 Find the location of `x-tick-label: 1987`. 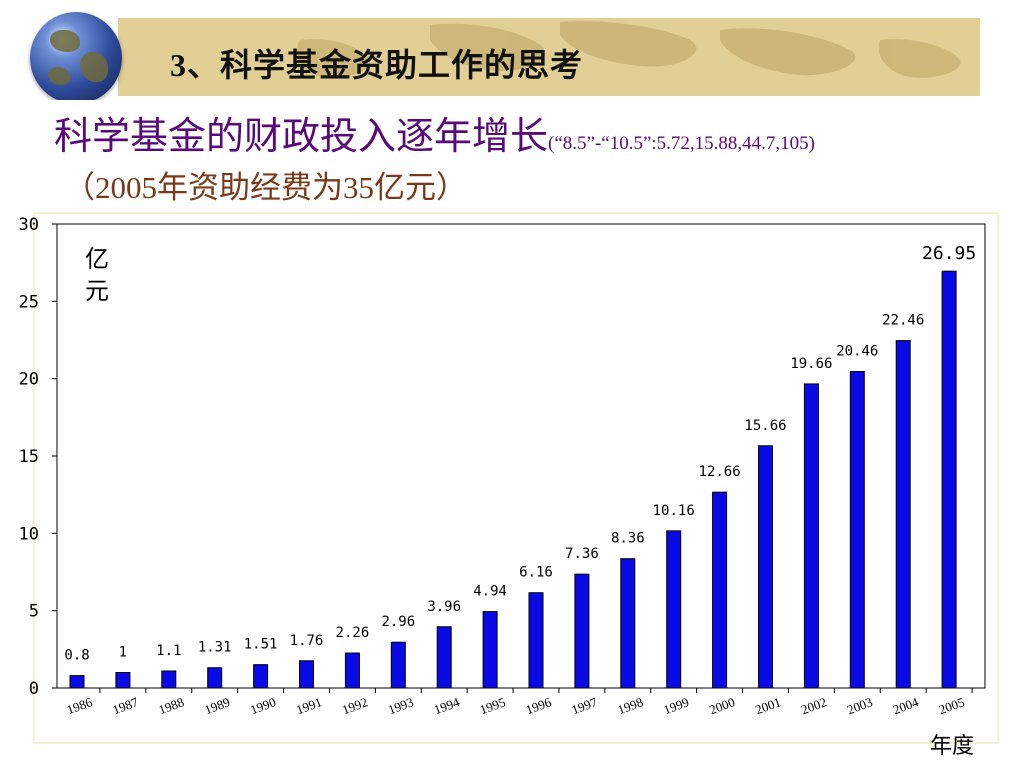

x-tick-label: 1987 is located at coordinates (126, 705).